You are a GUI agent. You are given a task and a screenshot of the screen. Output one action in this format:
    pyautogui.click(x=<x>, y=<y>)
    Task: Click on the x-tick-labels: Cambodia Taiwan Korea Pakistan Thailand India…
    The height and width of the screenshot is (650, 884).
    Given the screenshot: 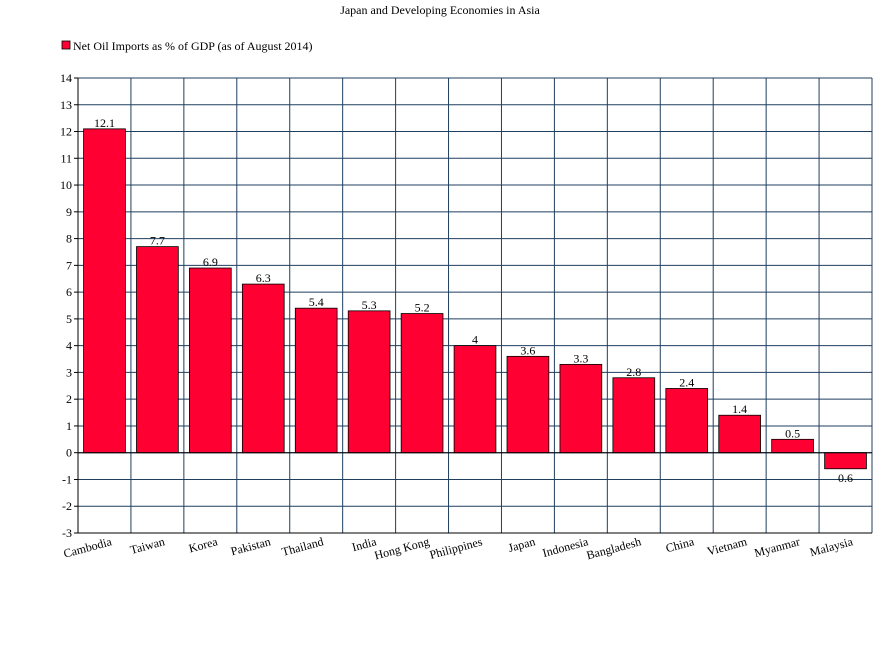 What is the action you would take?
    pyautogui.click(x=458, y=548)
    